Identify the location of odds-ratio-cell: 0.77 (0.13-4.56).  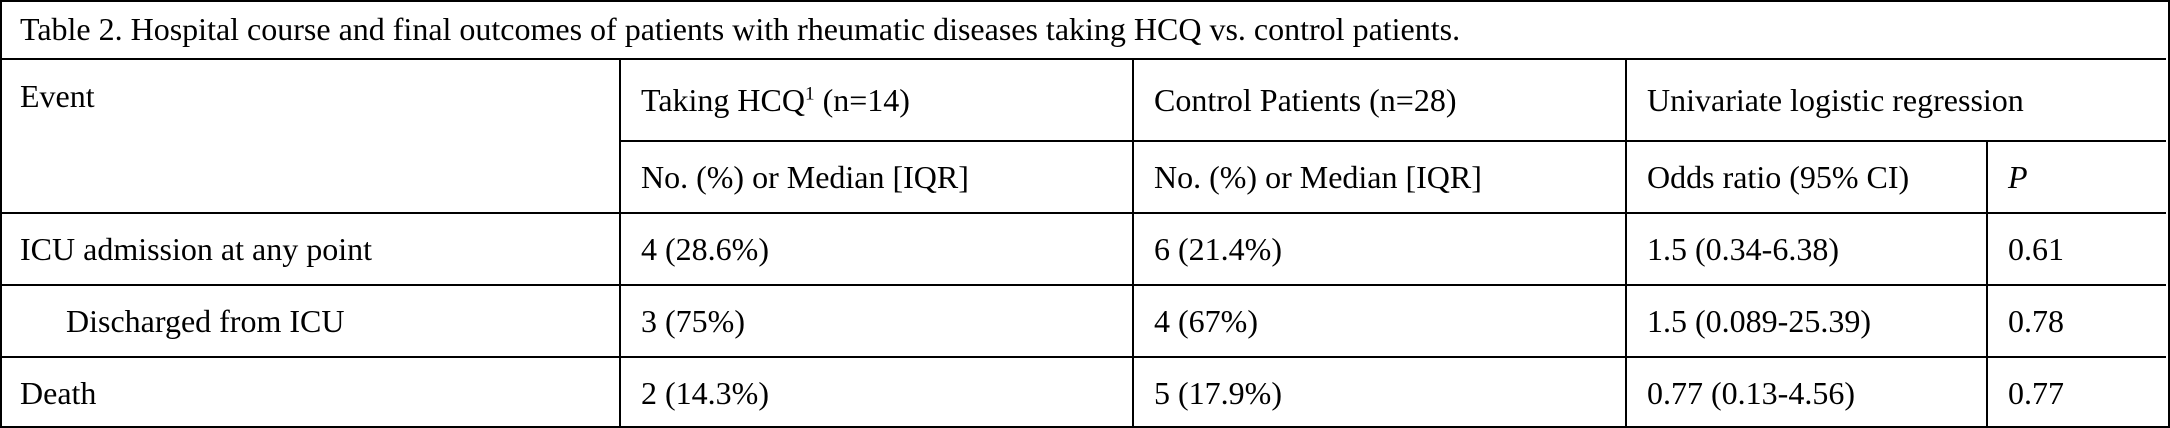
(1806, 392).